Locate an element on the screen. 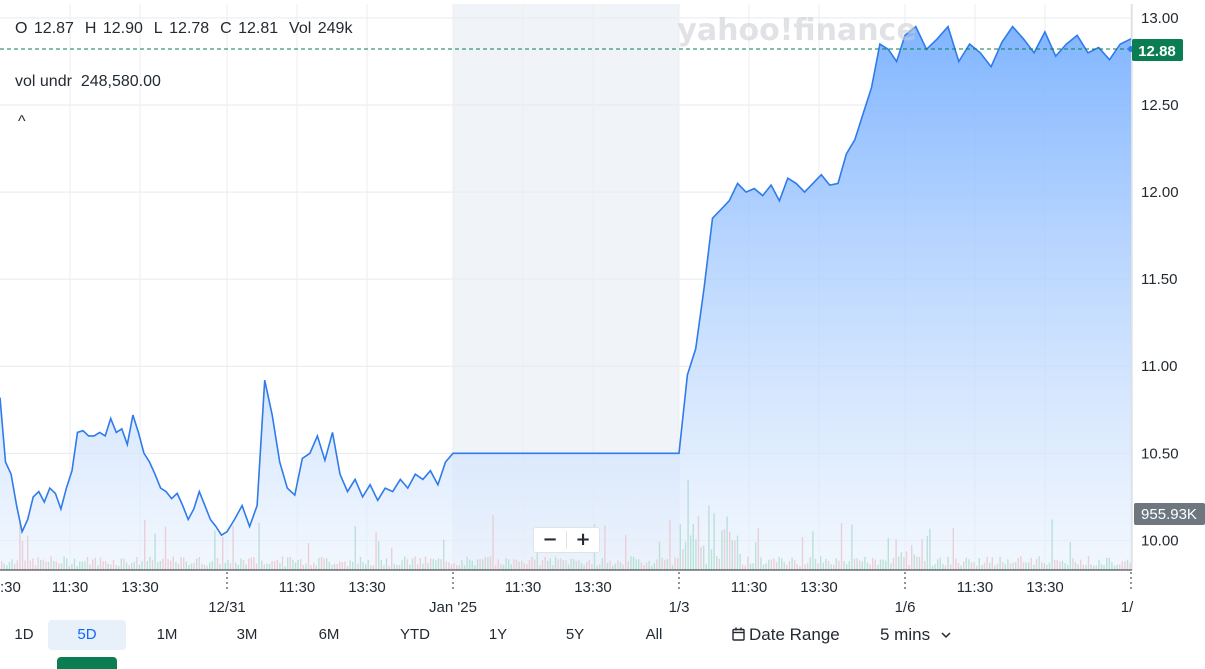 This screenshot has width=1205, height=669. date-range-label: Date Range is located at coordinates (794, 634).